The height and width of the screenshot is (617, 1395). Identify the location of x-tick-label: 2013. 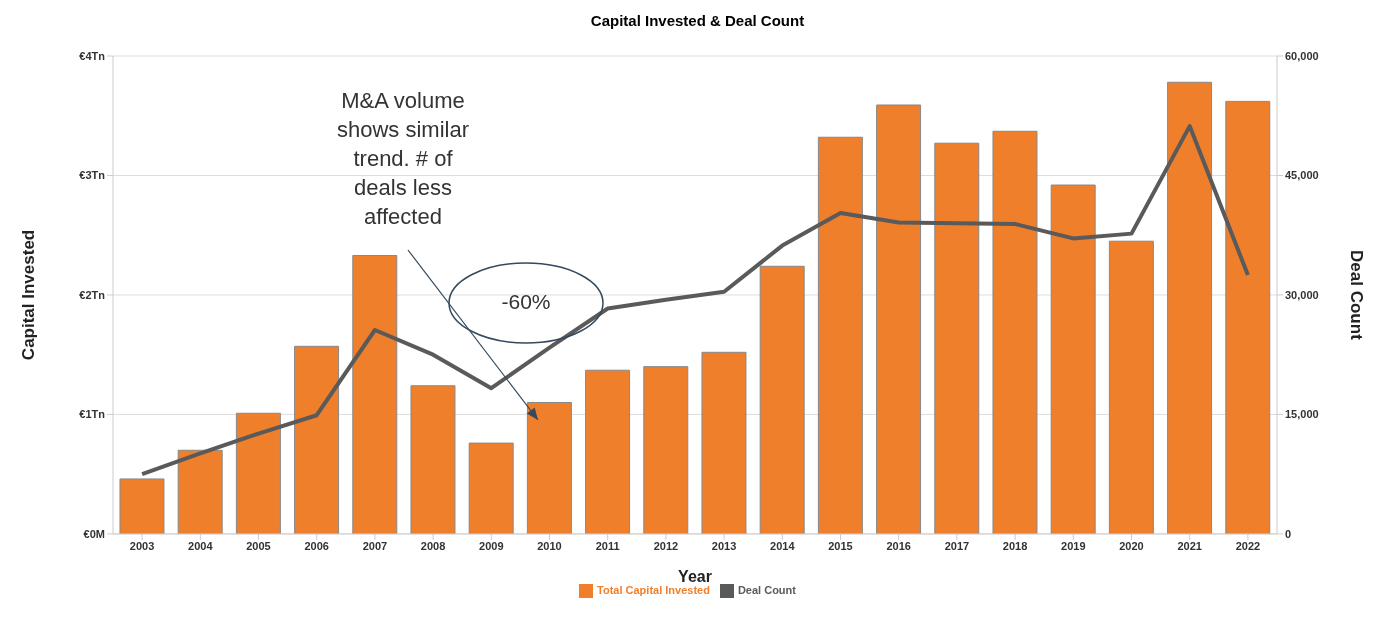
(724, 545).